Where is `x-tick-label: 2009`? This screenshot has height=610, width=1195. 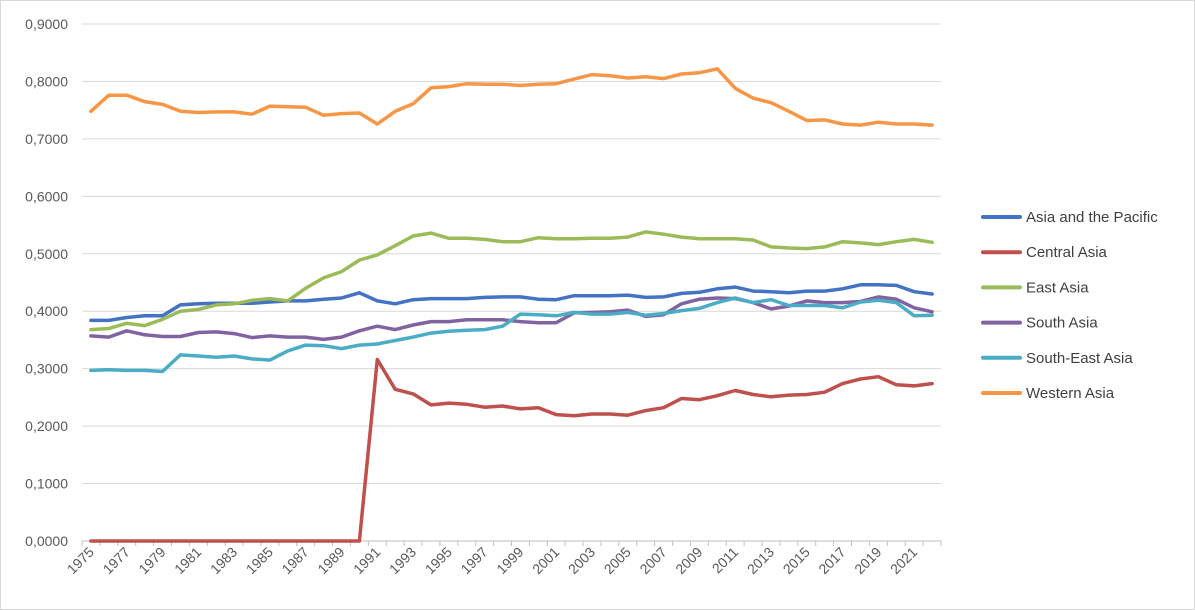 x-tick-label: 2009 is located at coordinates (688, 560).